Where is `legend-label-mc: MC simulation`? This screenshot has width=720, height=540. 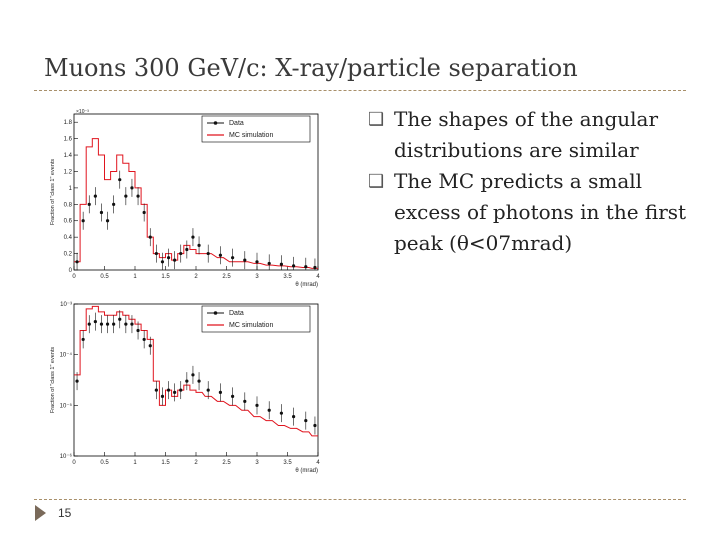
legend-label-mc: MC simulation is located at coordinates (251, 325).